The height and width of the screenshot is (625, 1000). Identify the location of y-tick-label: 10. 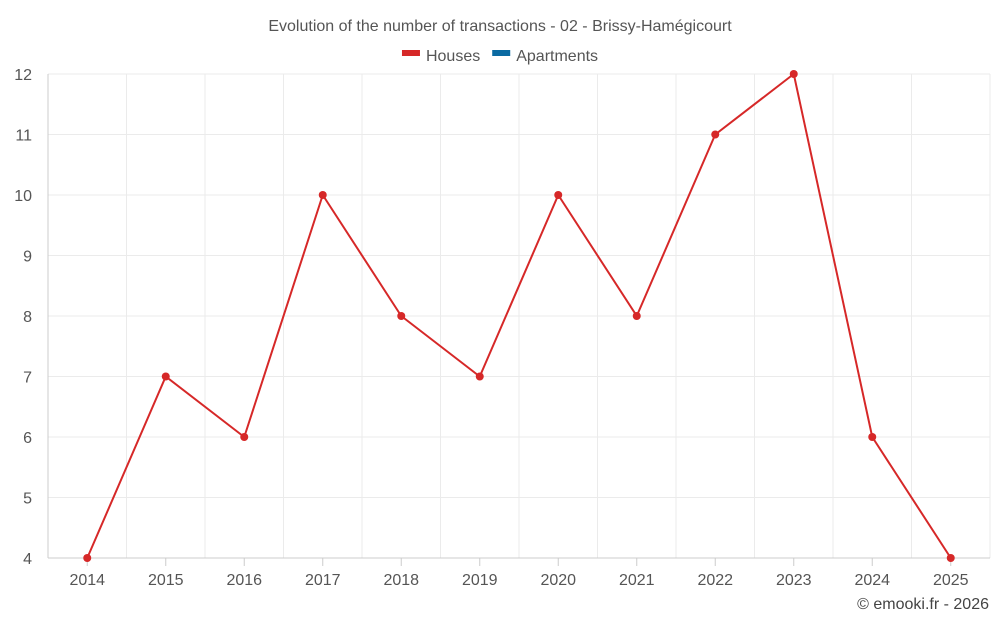
(23, 196).